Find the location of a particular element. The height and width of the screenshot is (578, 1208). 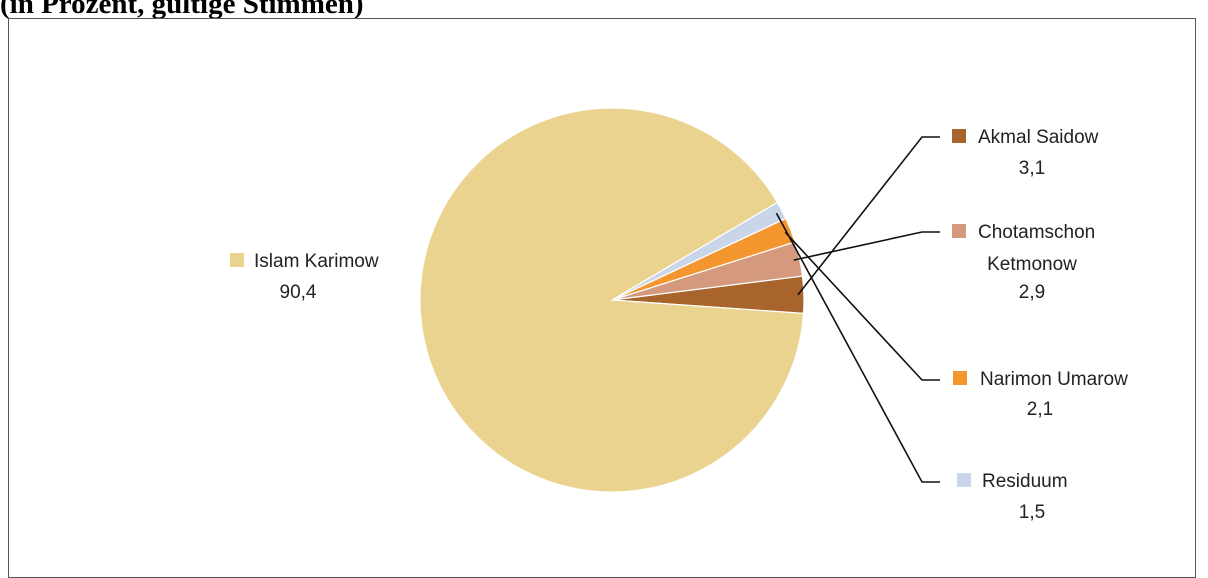

leader-lines is located at coordinates (857, 309).